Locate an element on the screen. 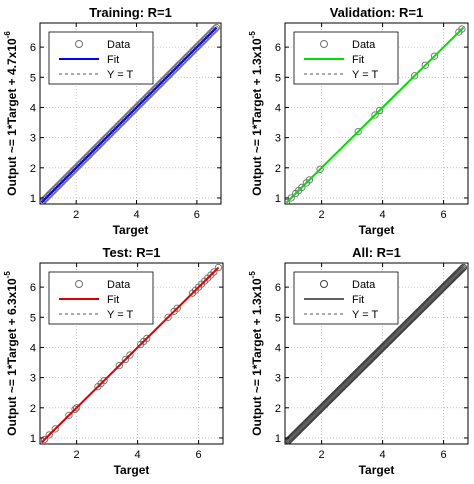 The height and width of the screenshot is (484, 474). all-legend-data-swatch is located at coordinates (324, 284).